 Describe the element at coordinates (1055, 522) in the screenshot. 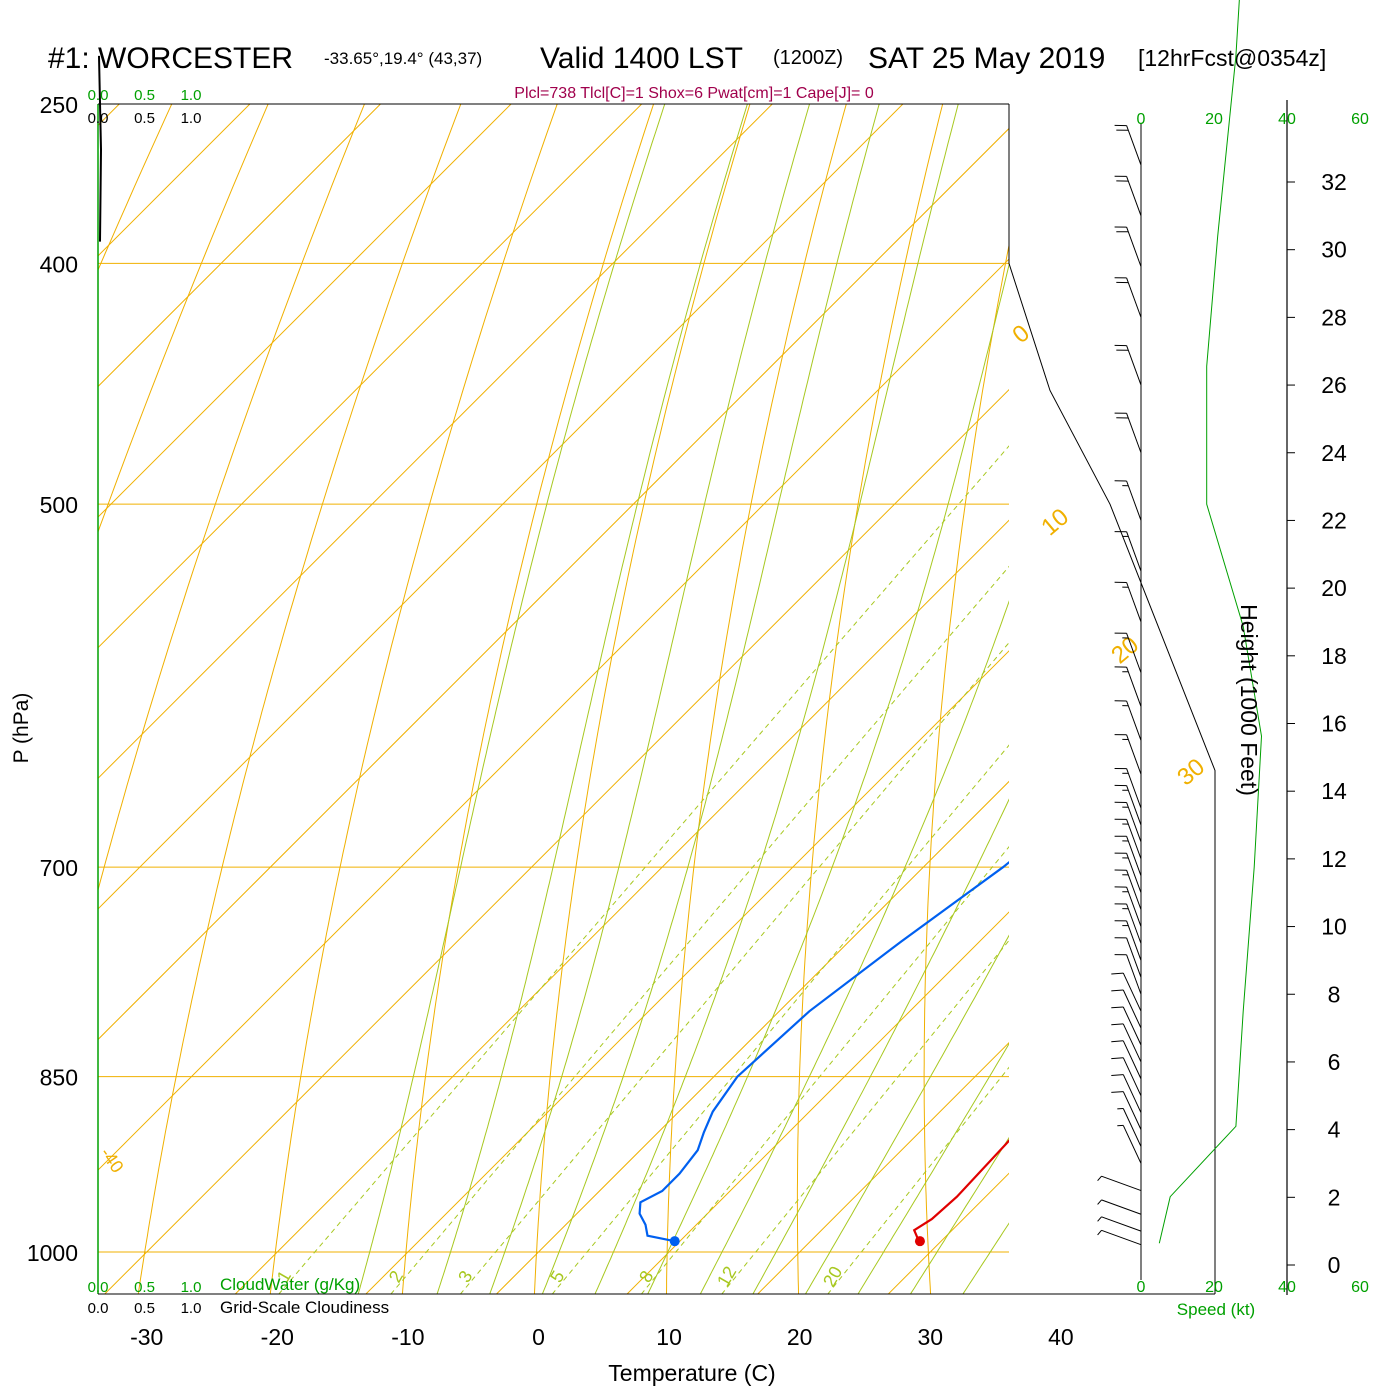

I see `dry-adiabat-label: 10` at that location.